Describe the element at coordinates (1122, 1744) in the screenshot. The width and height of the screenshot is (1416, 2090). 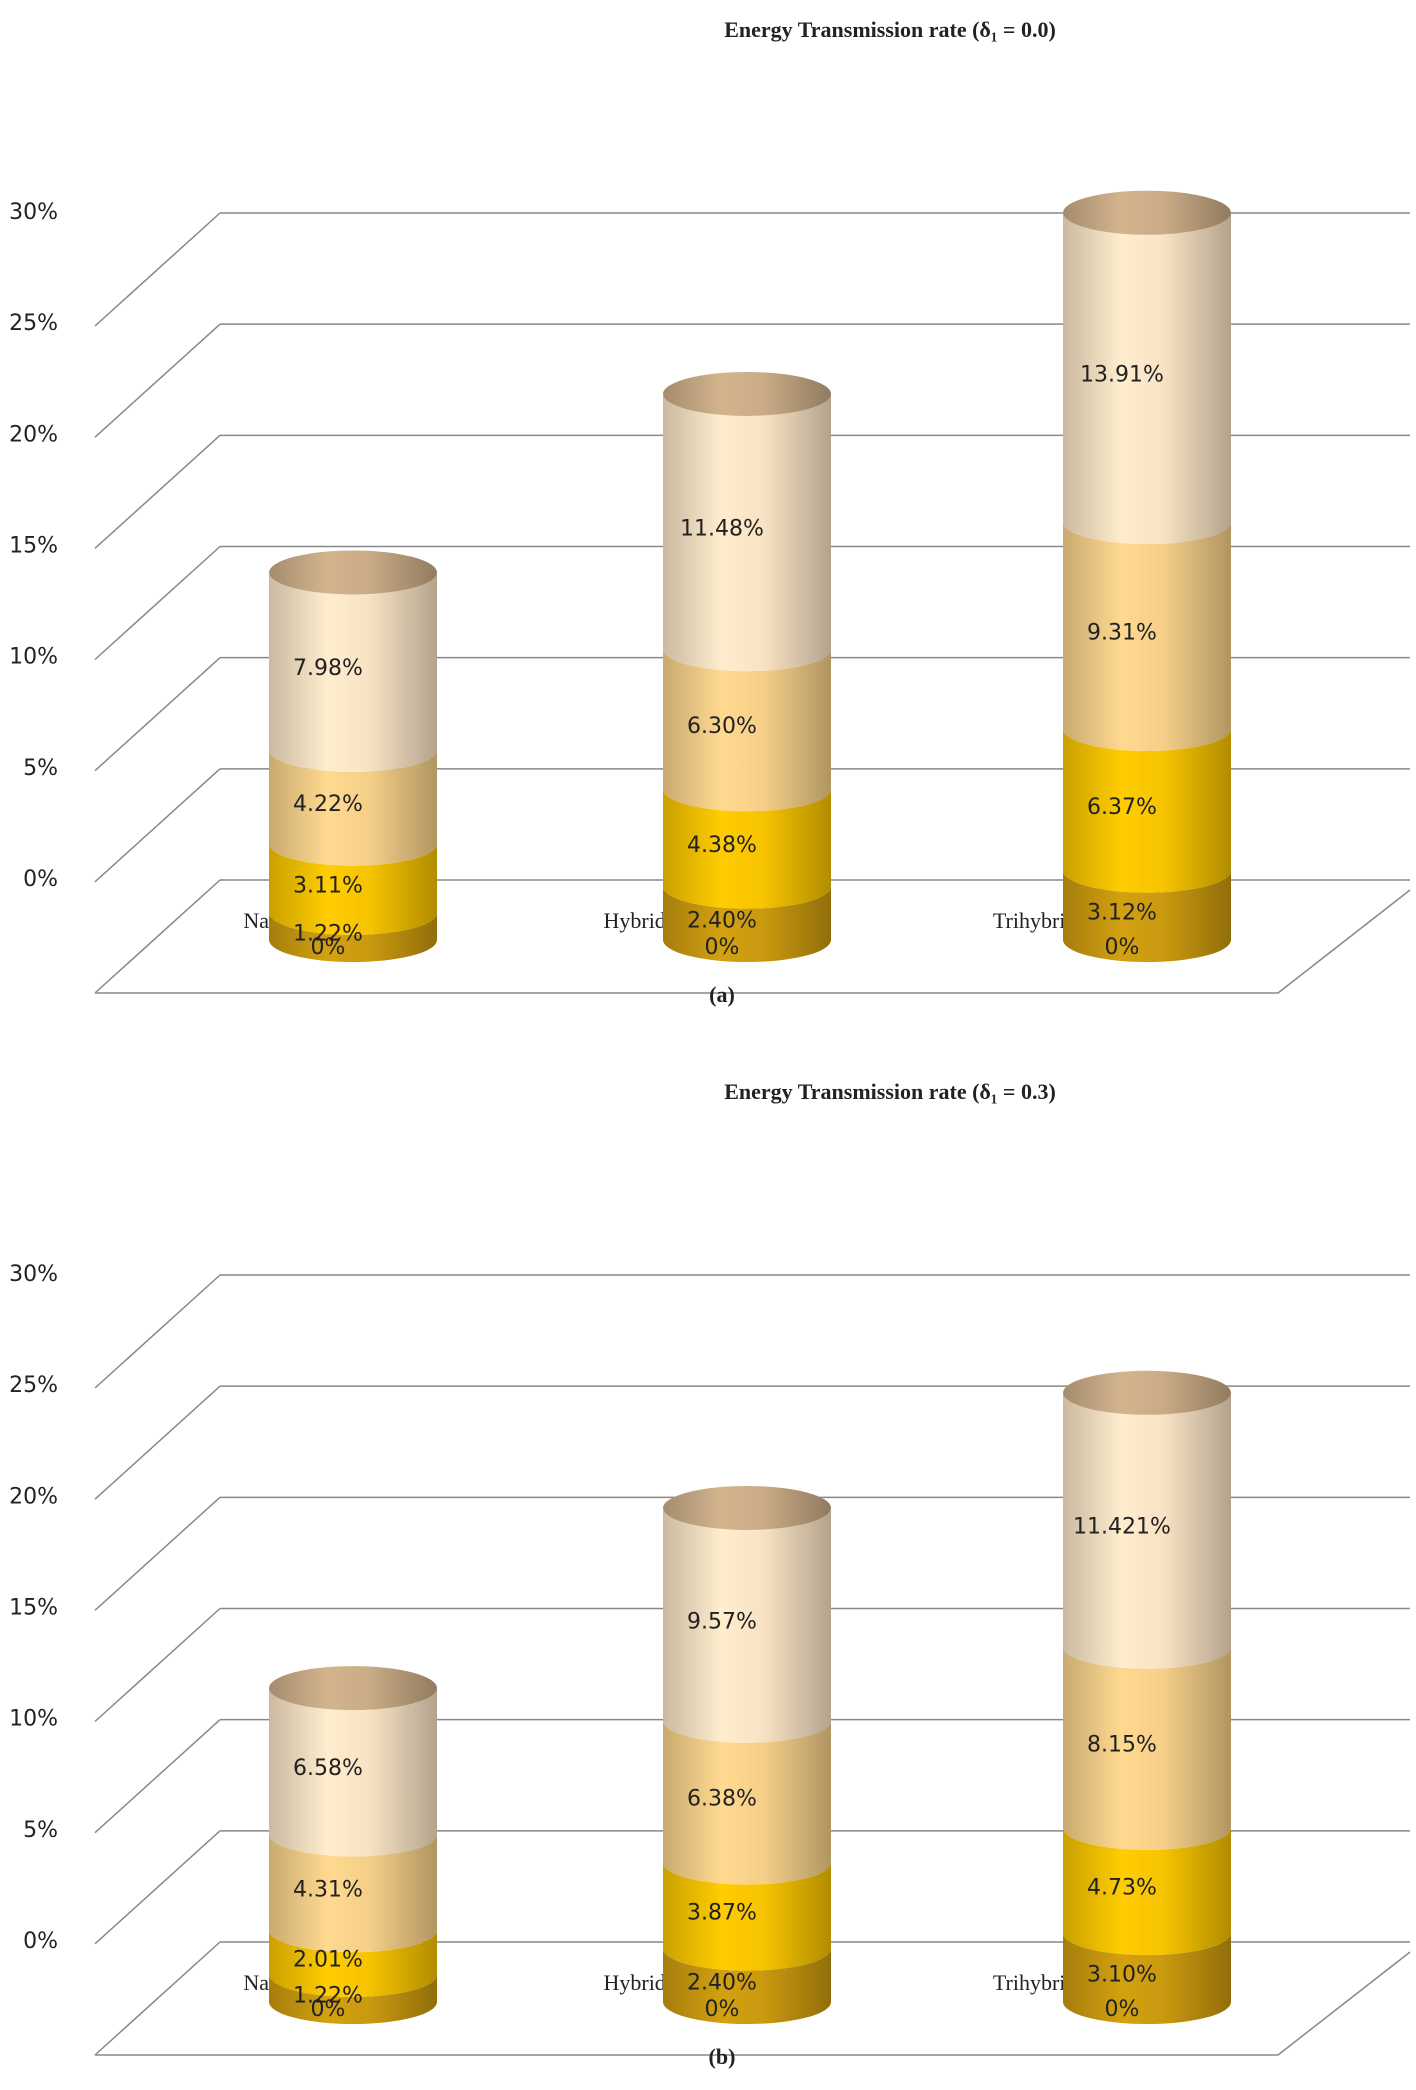
I see `data-label: 8.15%` at that location.